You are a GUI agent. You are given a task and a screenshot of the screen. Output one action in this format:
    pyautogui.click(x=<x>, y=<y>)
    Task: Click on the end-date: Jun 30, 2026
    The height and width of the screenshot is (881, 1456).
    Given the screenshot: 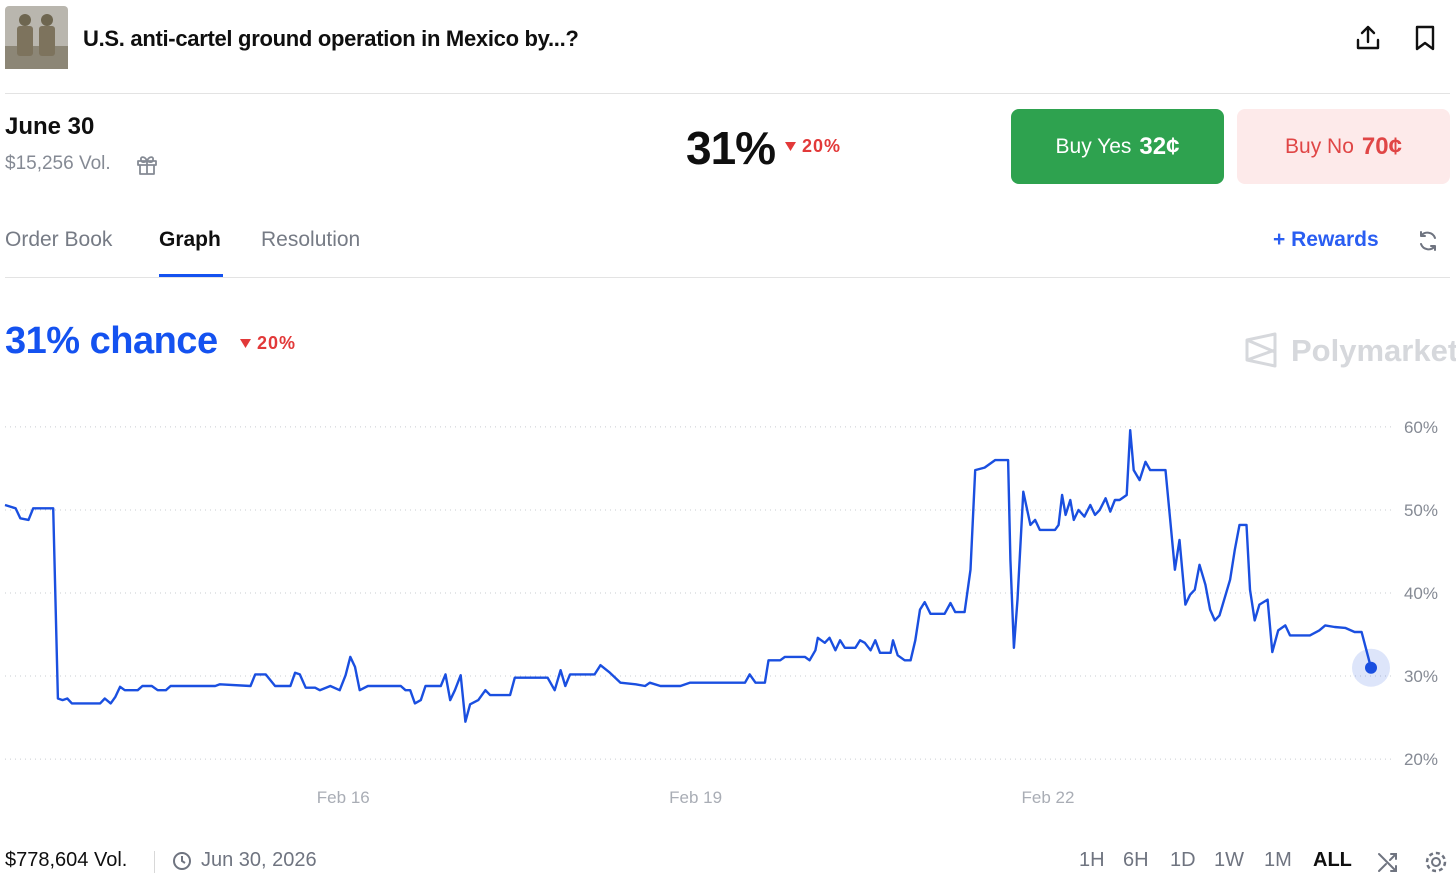 What is the action you would take?
    pyautogui.click(x=259, y=860)
    